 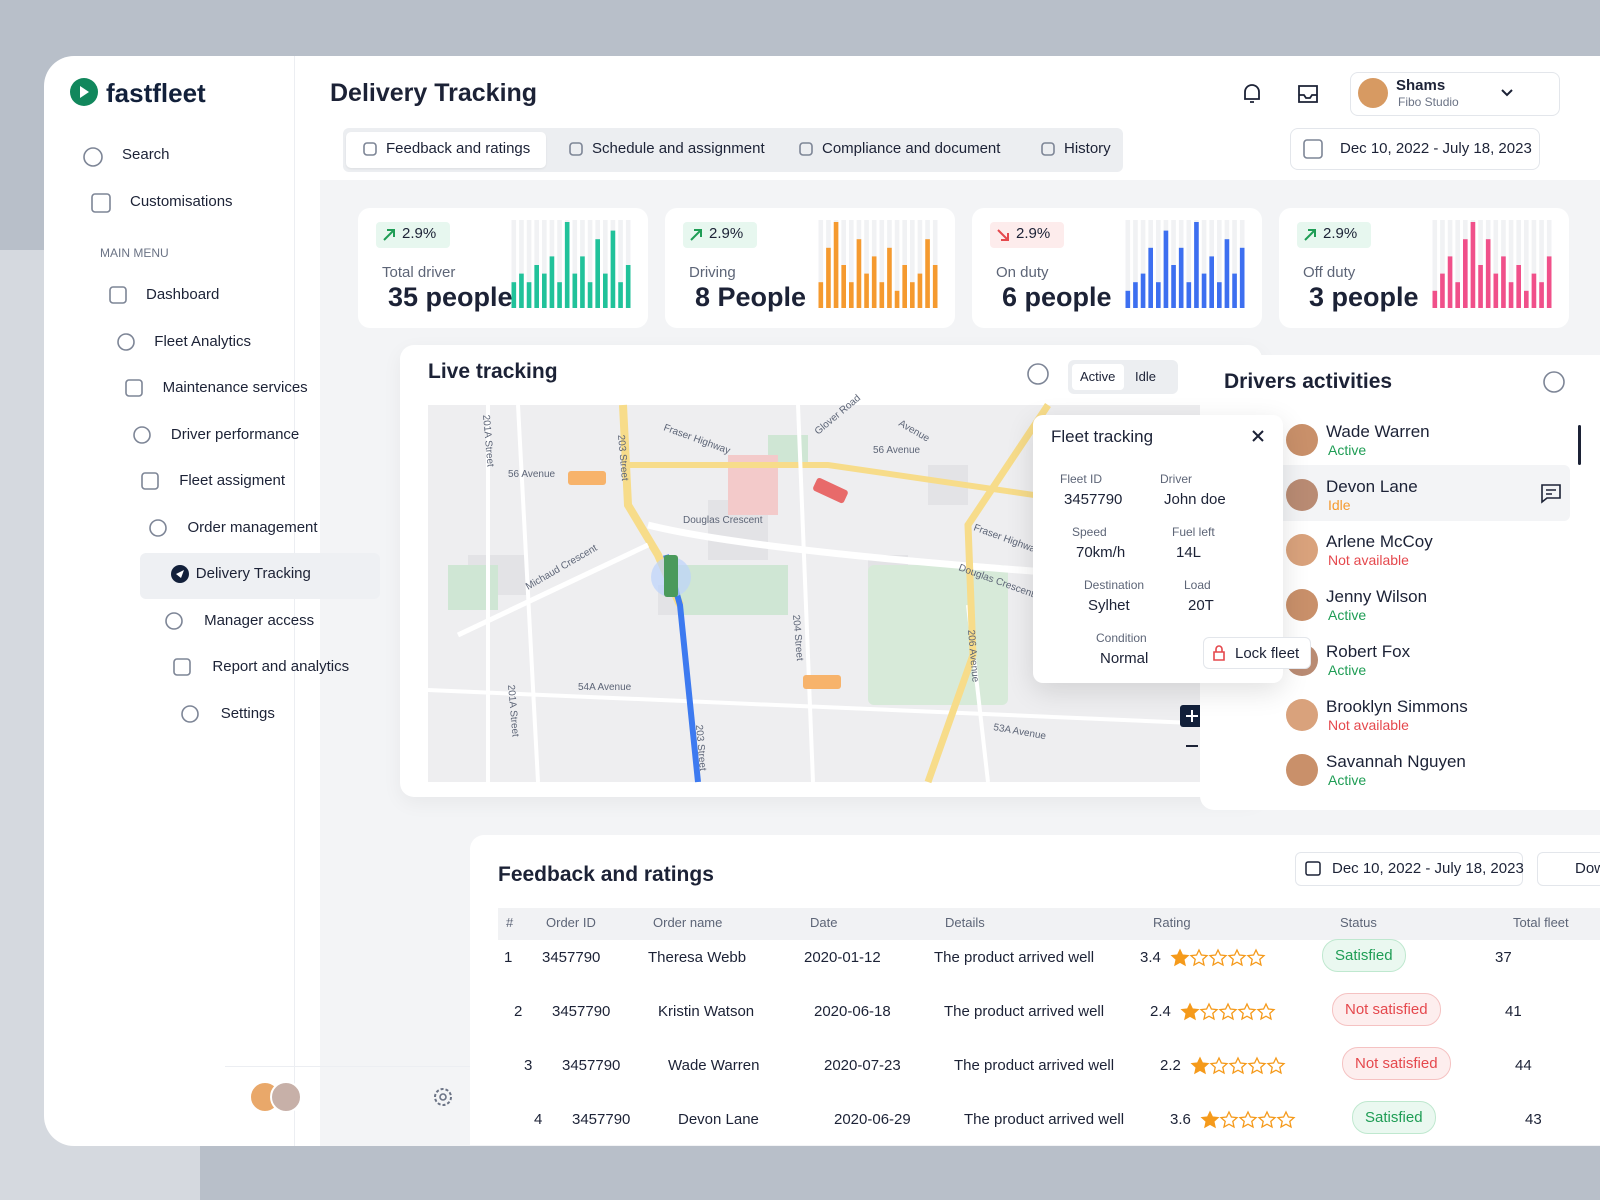 I want to click on lock-button, so click(x=1257, y=653).